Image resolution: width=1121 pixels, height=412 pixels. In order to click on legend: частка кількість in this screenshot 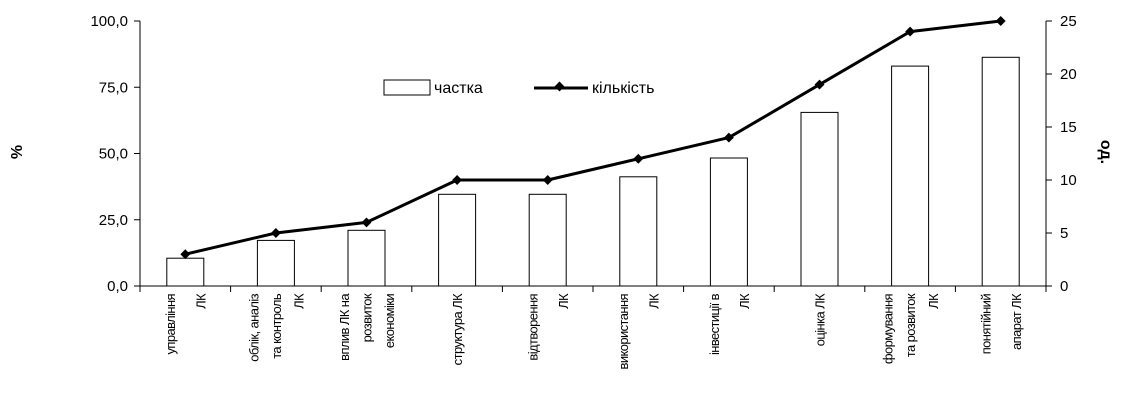, I will do `click(518, 88)`.